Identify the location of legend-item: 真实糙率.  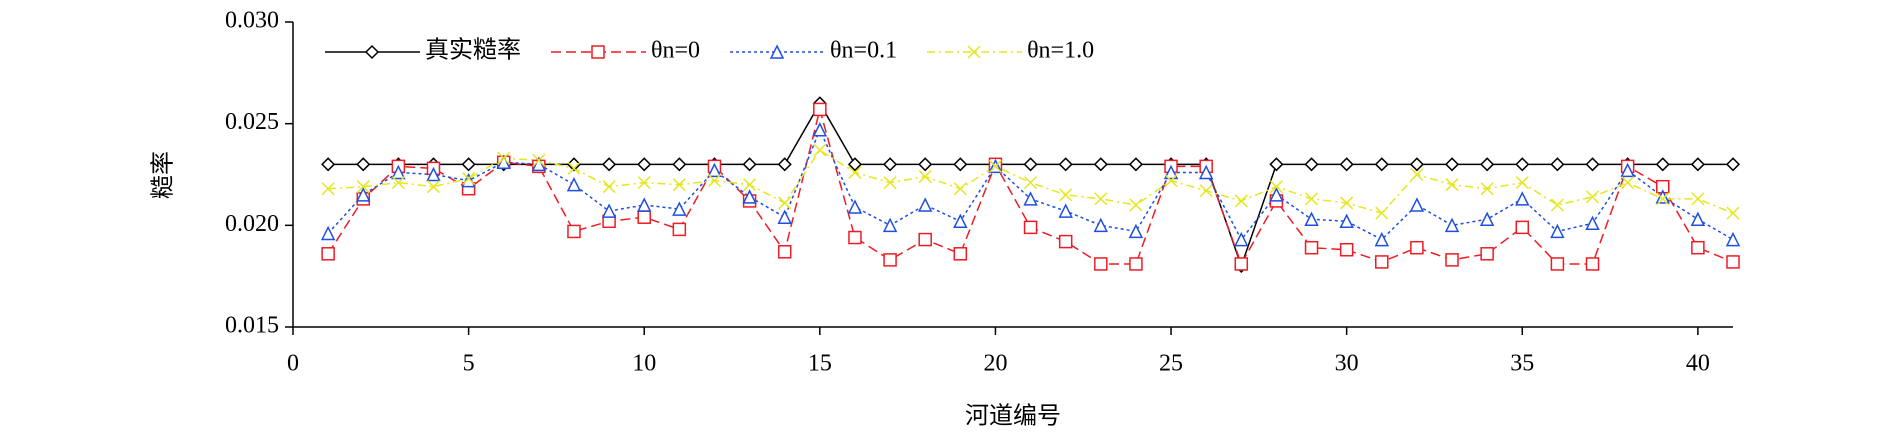
(423, 50).